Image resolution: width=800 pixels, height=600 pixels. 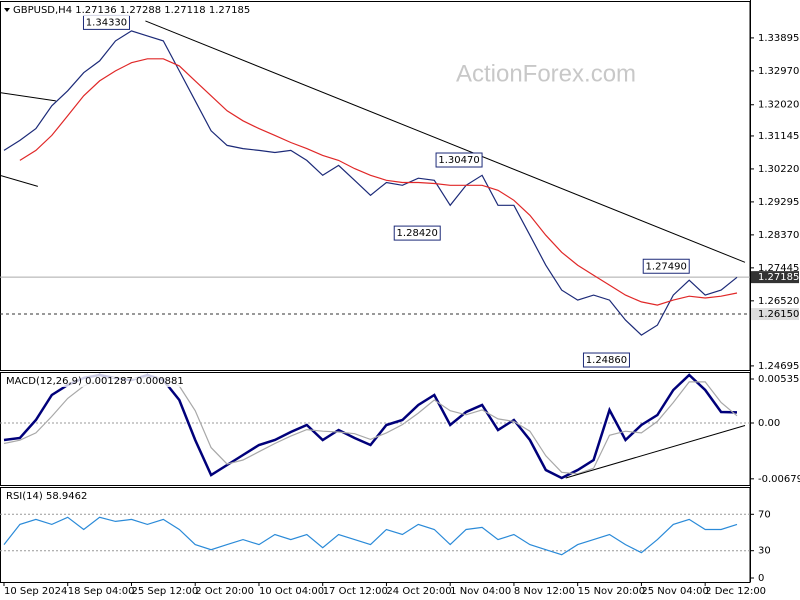 I want to click on annotation-label: 1.27490, so click(x=666, y=266).